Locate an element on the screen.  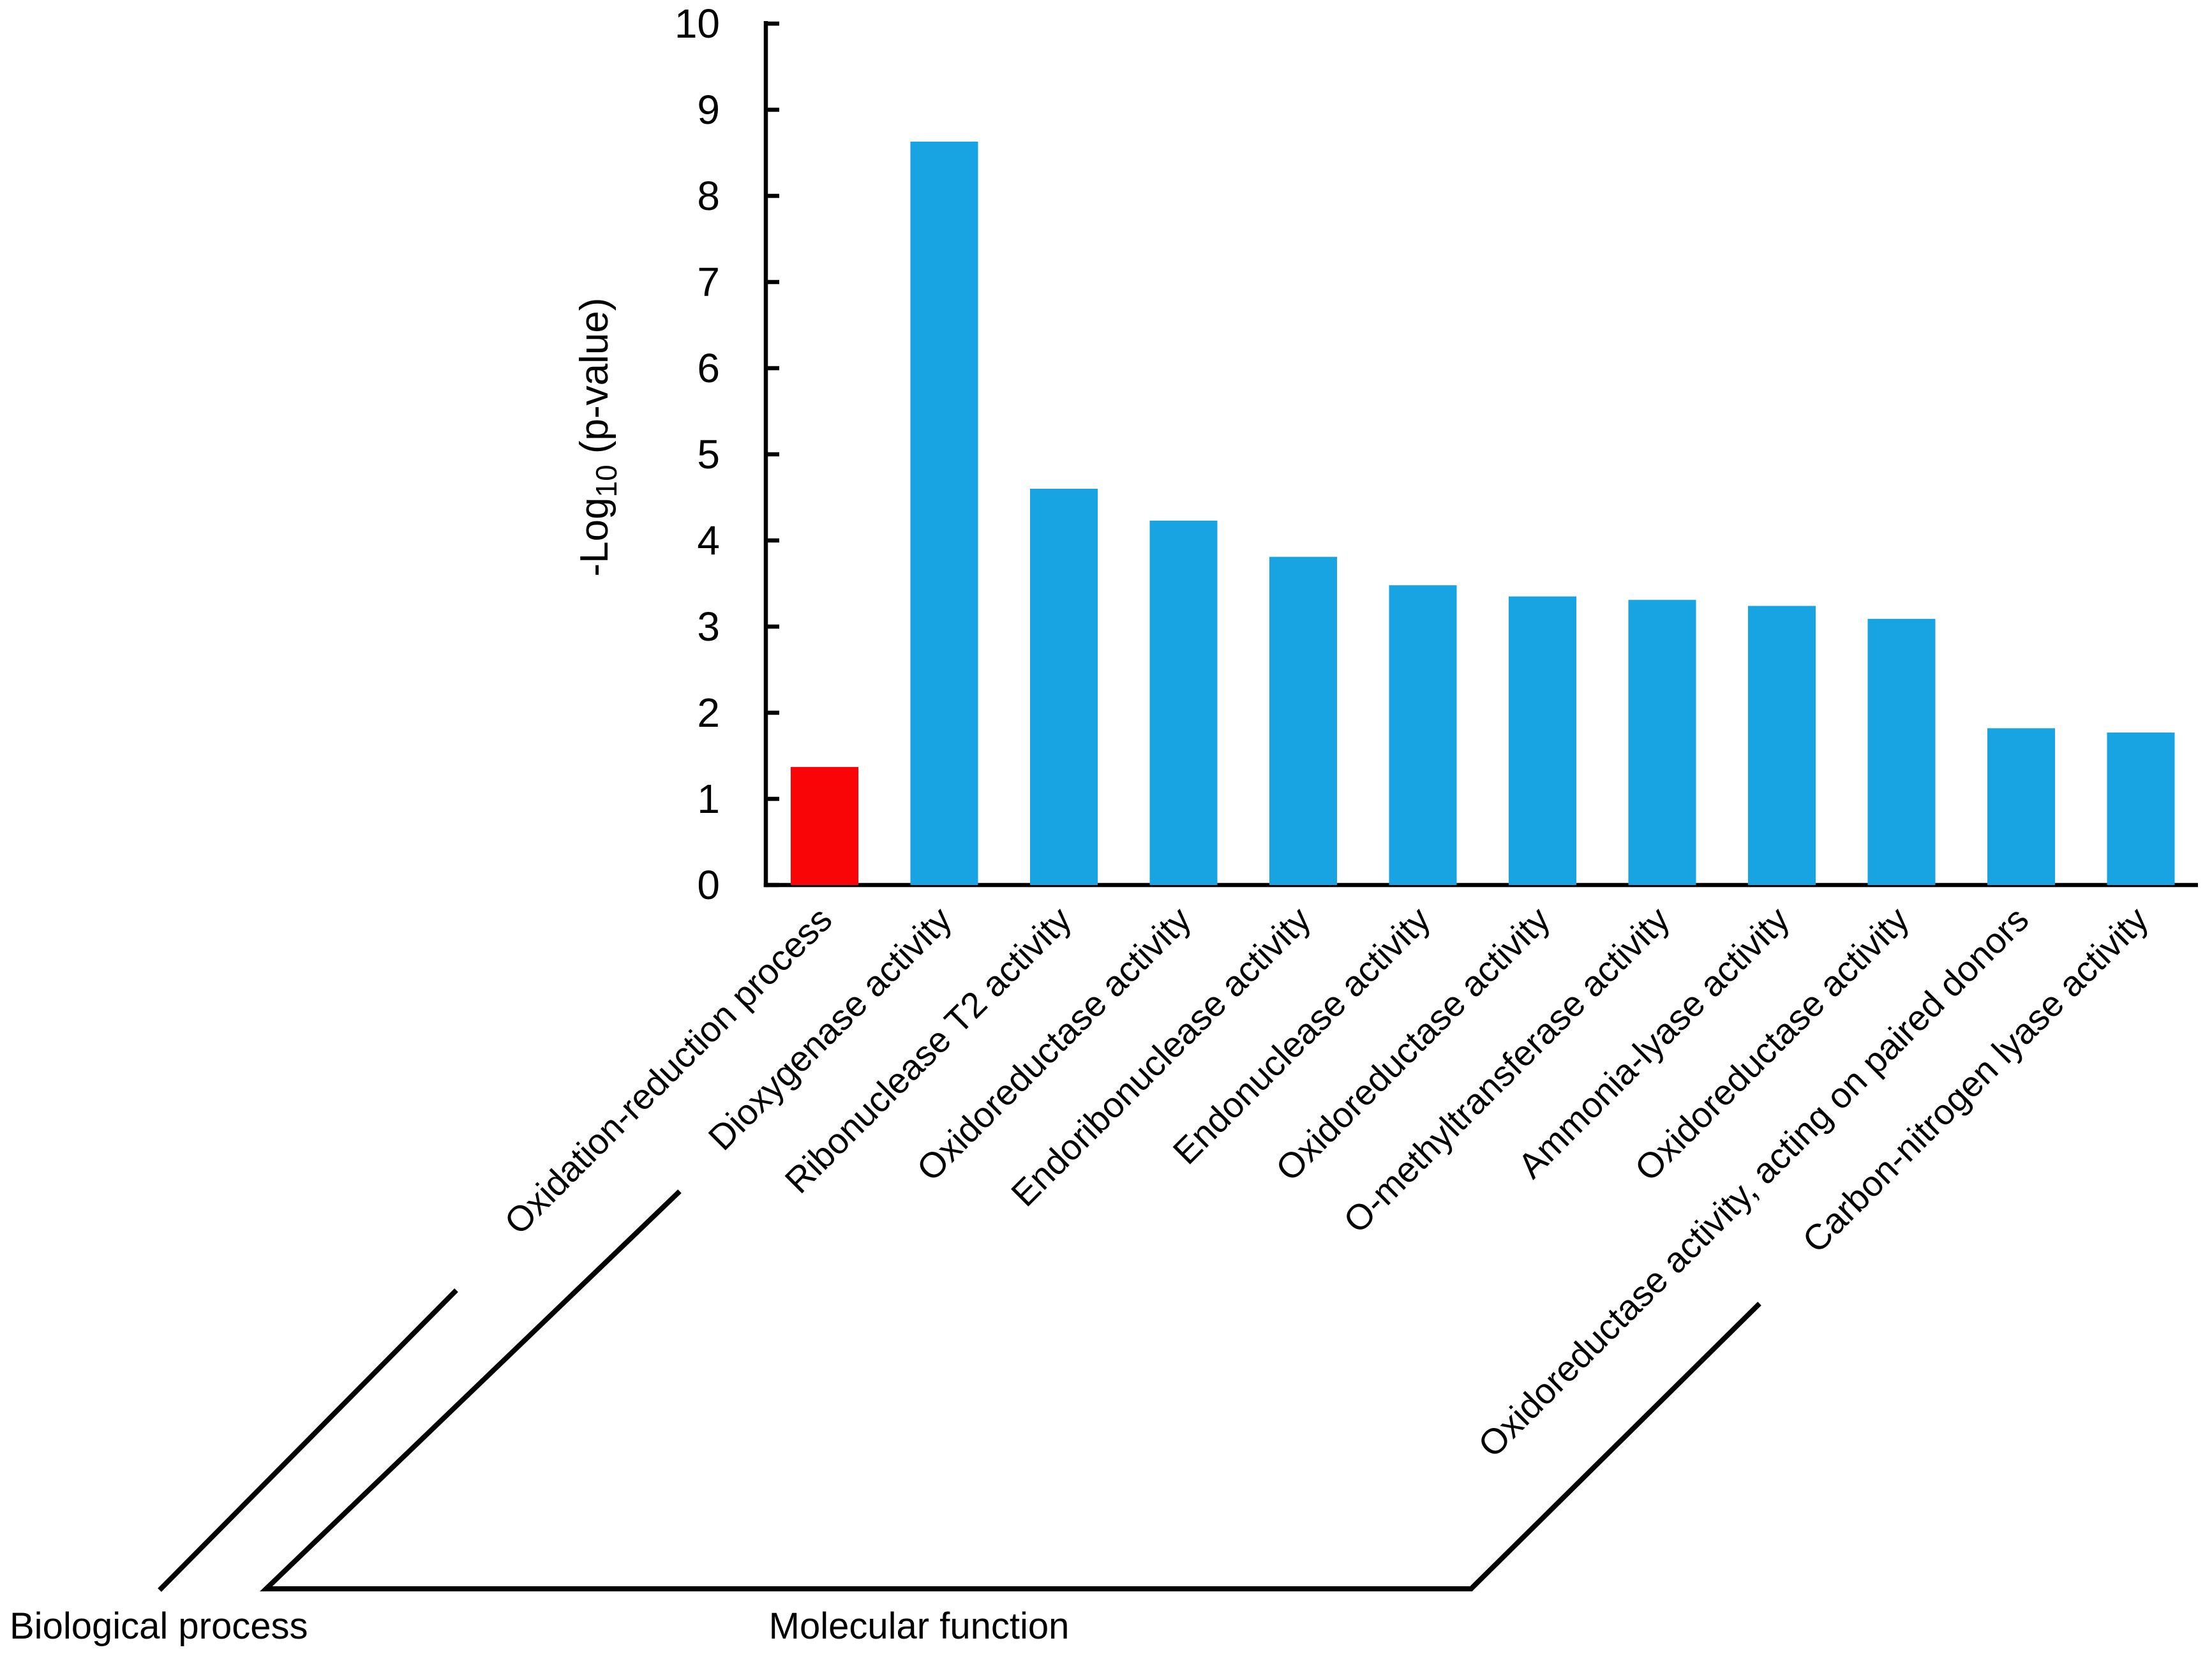
y-tick-label: 4 is located at coordinates (708, 540).